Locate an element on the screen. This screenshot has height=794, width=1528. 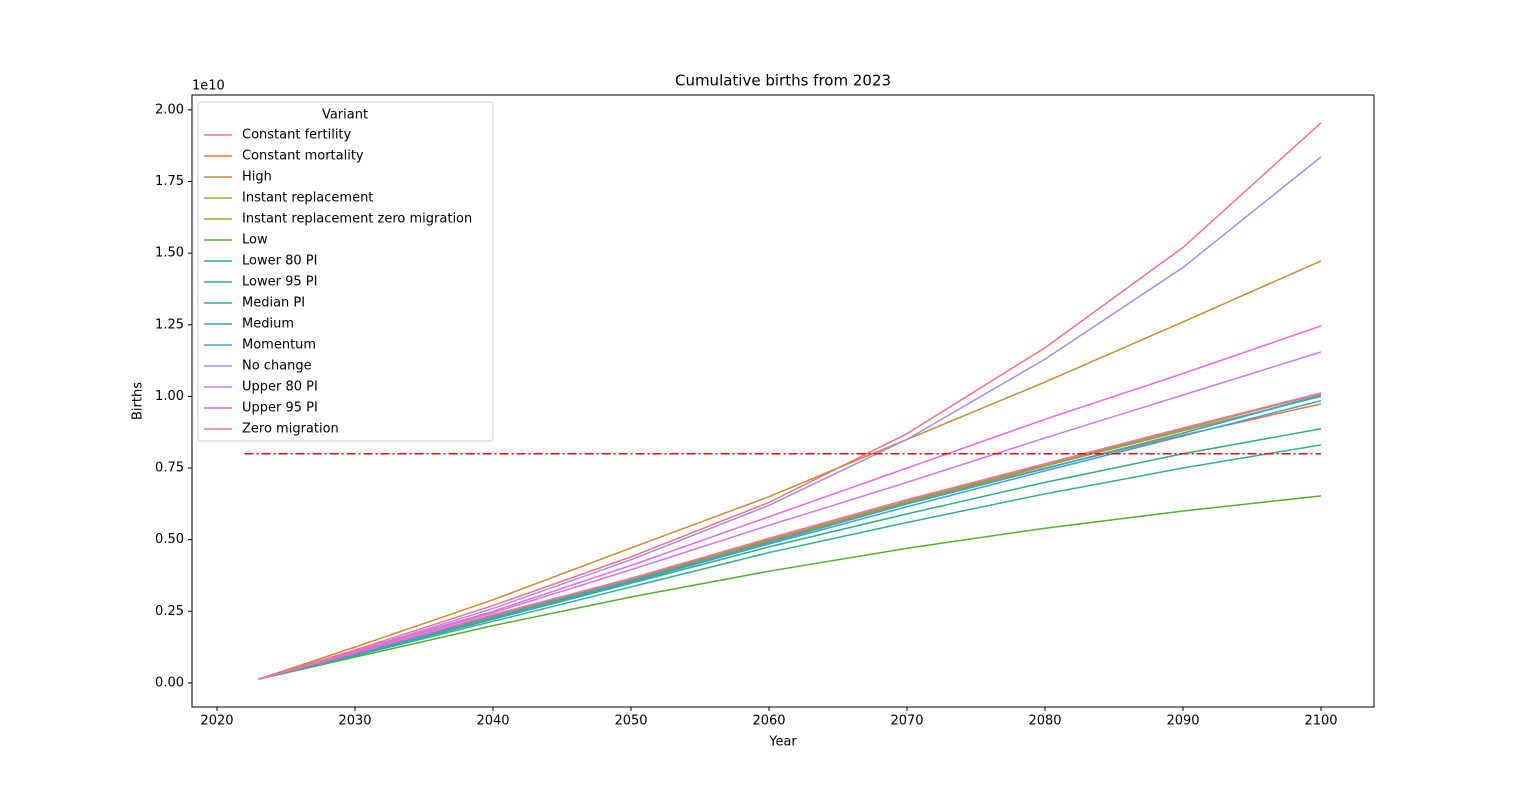
legend-label: Upper 95 PI is located at coordinates (280, 408).